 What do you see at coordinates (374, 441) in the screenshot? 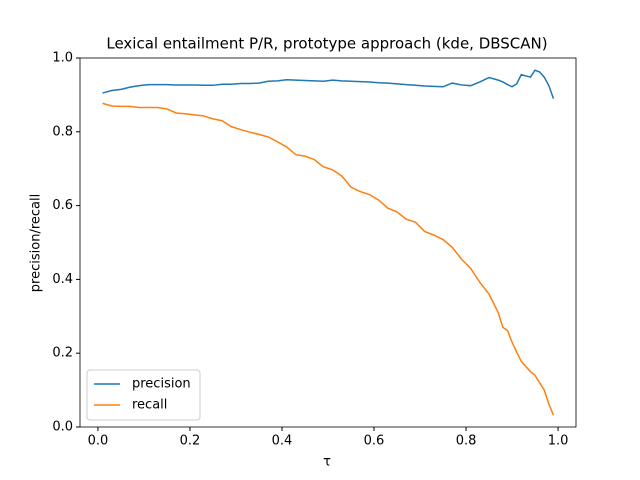
I see `x-tick-label: 0.6` at bounding box center [374, 441].